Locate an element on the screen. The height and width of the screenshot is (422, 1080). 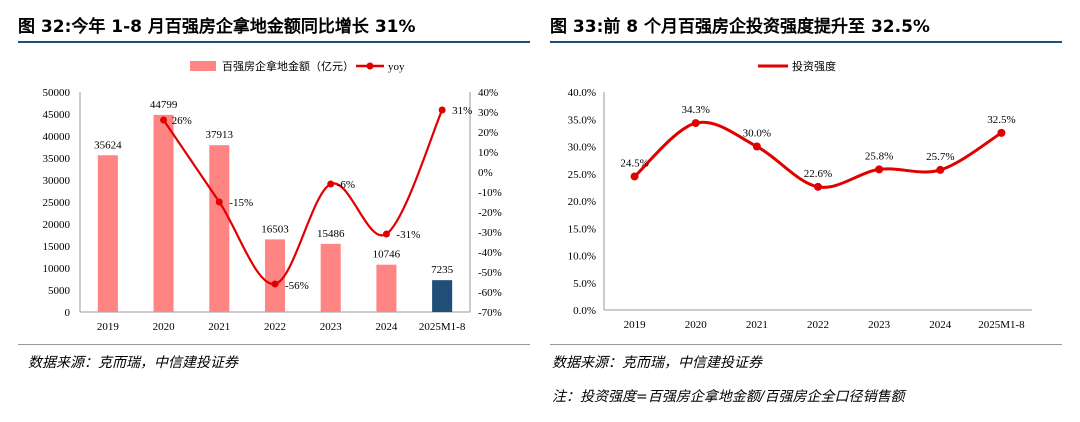
y2-tick-label: 40% is located at coordinates (488, 93).